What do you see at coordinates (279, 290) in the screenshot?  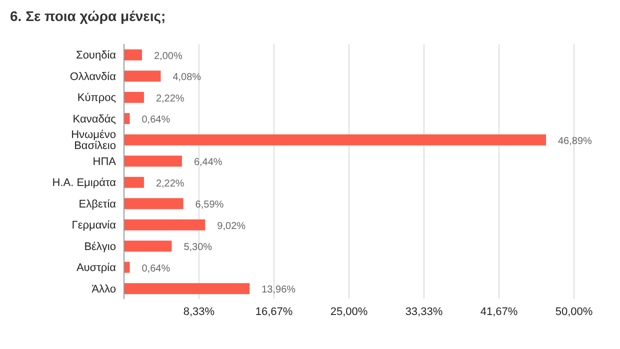 I see `data-label: 13,96%` at bounding box center [279, 290].